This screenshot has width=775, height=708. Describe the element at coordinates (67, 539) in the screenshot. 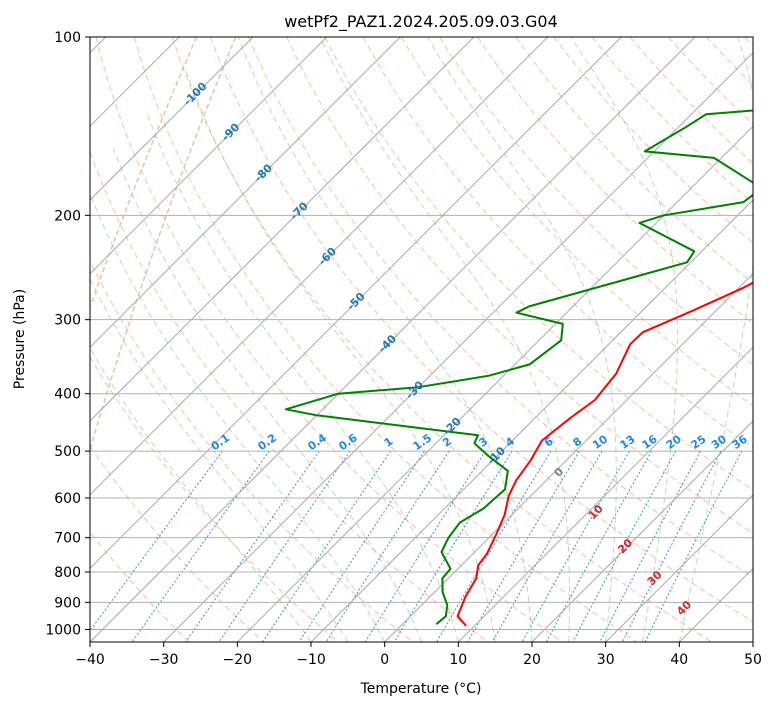

I see `y-tick-label: 700` at that location.